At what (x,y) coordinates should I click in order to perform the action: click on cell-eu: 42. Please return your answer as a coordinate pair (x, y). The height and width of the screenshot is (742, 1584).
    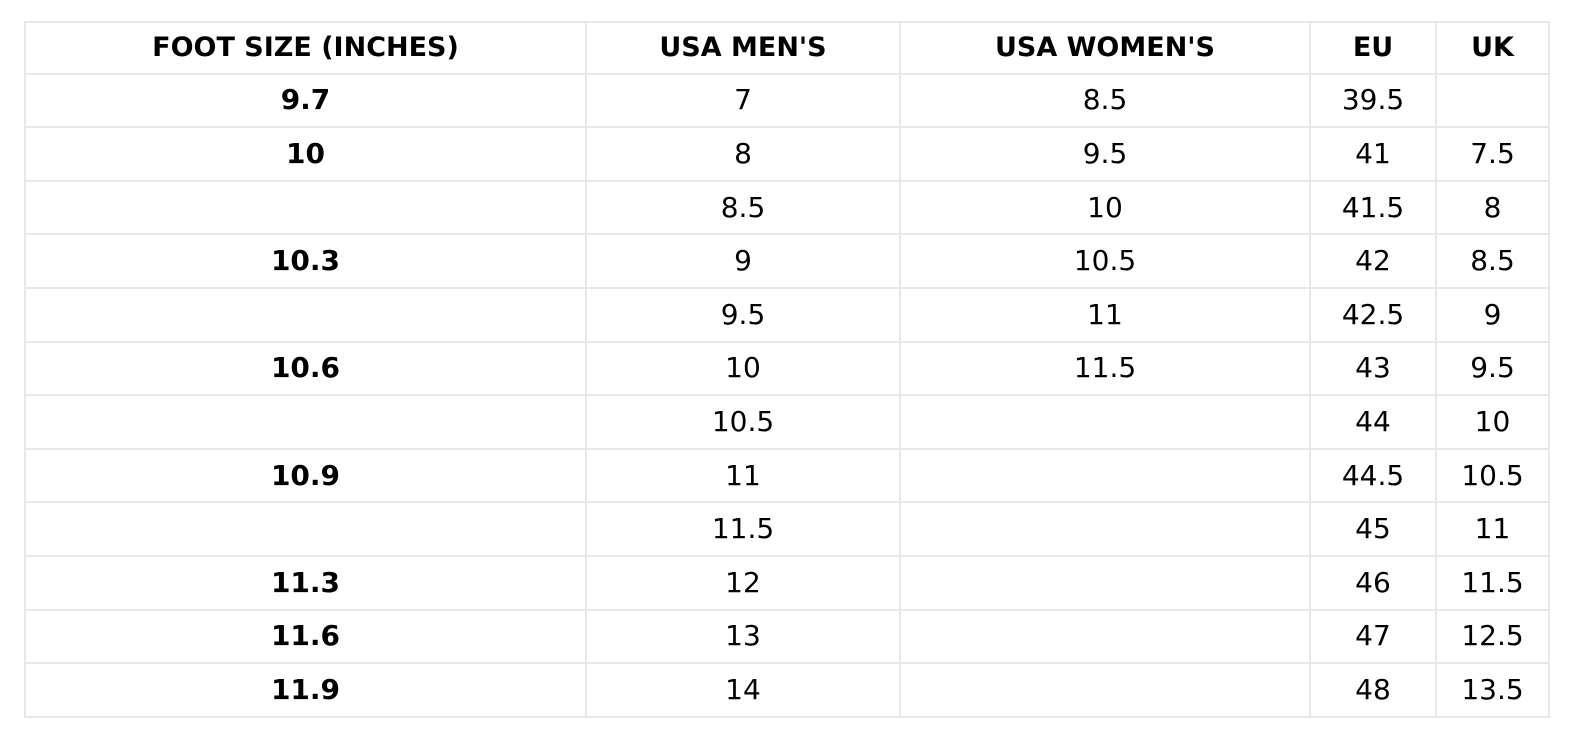
    Looking at the image, I should click on (1373, 261).